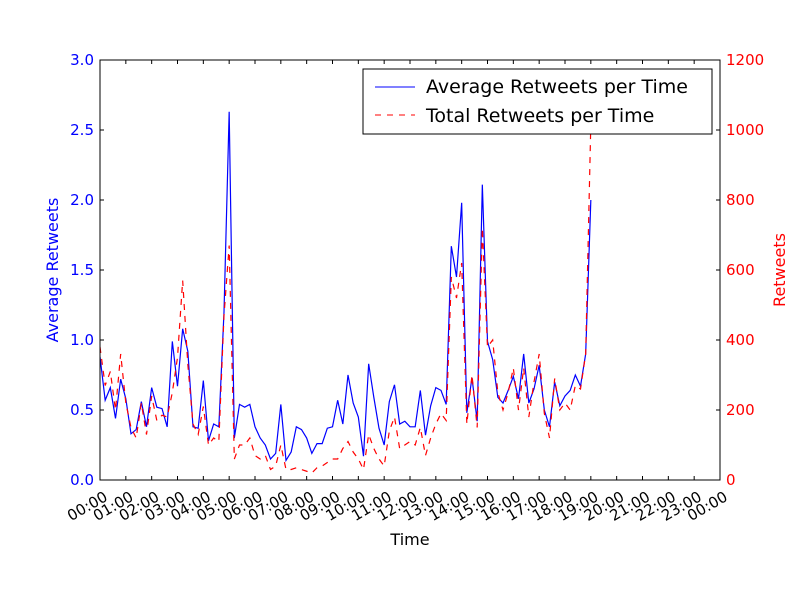 This screenshot has height=600, width=800. I want to click on y-right-tick-label: 1200, so click(745, 60).